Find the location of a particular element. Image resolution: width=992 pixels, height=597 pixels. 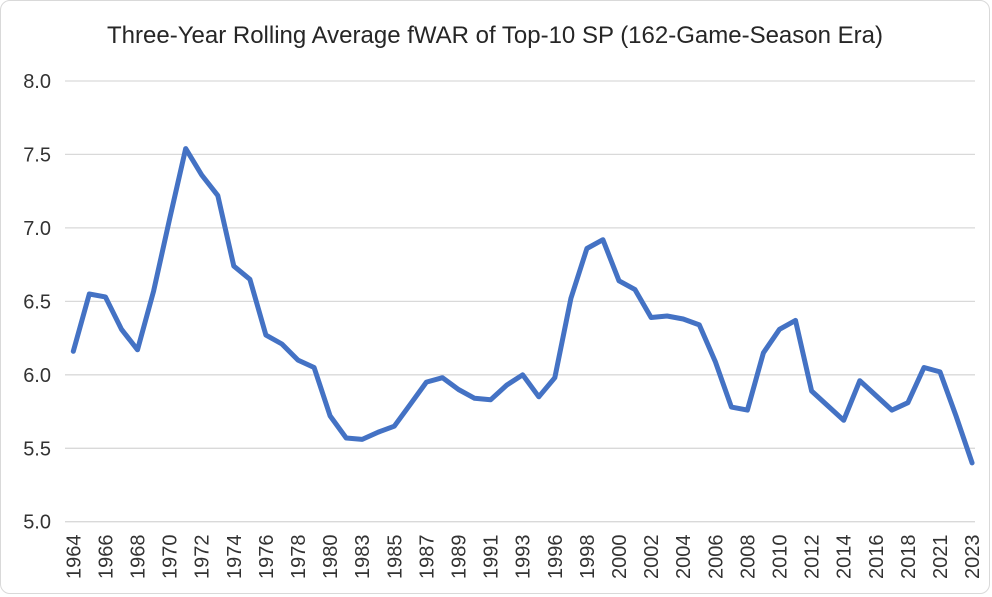

x-tick-label: 1974 is located at coordinates (235, 557).